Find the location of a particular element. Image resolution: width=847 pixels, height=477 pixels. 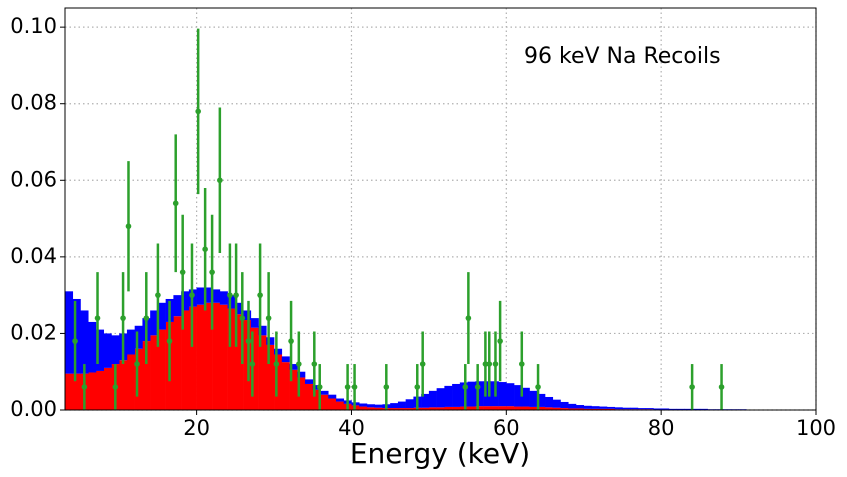

x-tick-label: 60 is located at coordinates (506, 428).